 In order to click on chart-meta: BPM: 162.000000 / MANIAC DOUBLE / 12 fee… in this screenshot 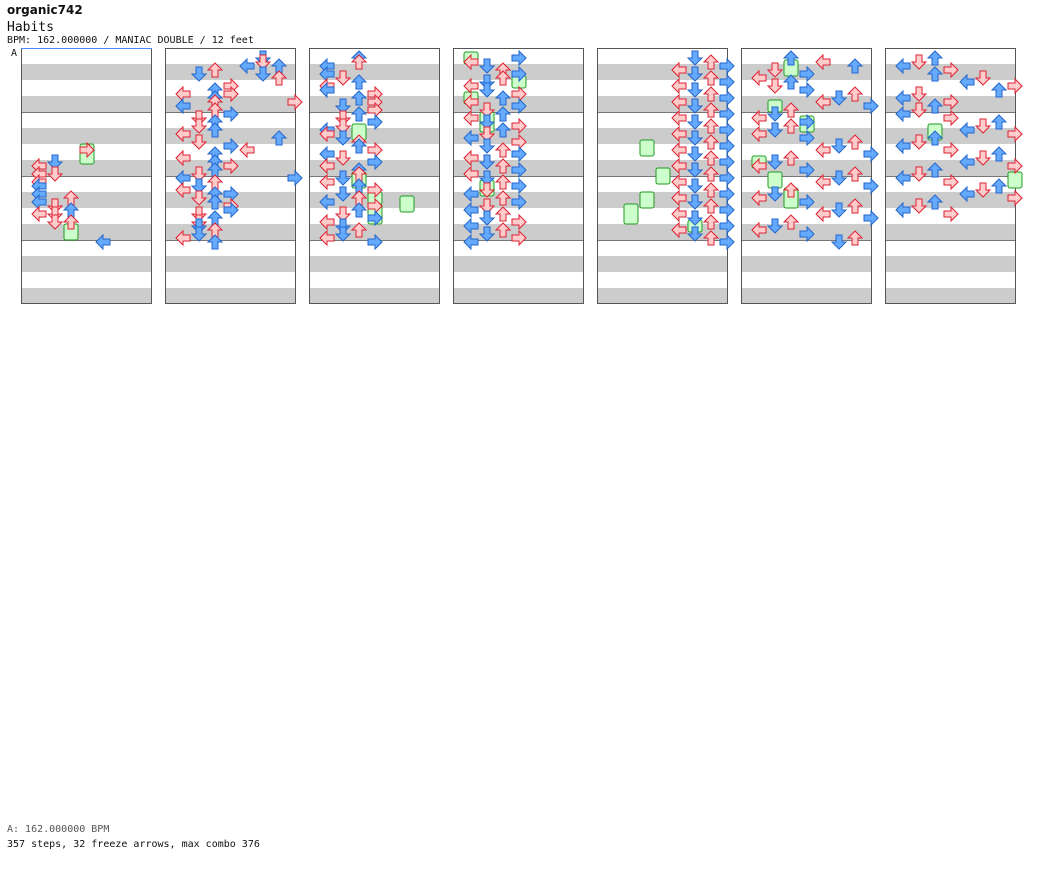, I will do `click(130, 40)`.